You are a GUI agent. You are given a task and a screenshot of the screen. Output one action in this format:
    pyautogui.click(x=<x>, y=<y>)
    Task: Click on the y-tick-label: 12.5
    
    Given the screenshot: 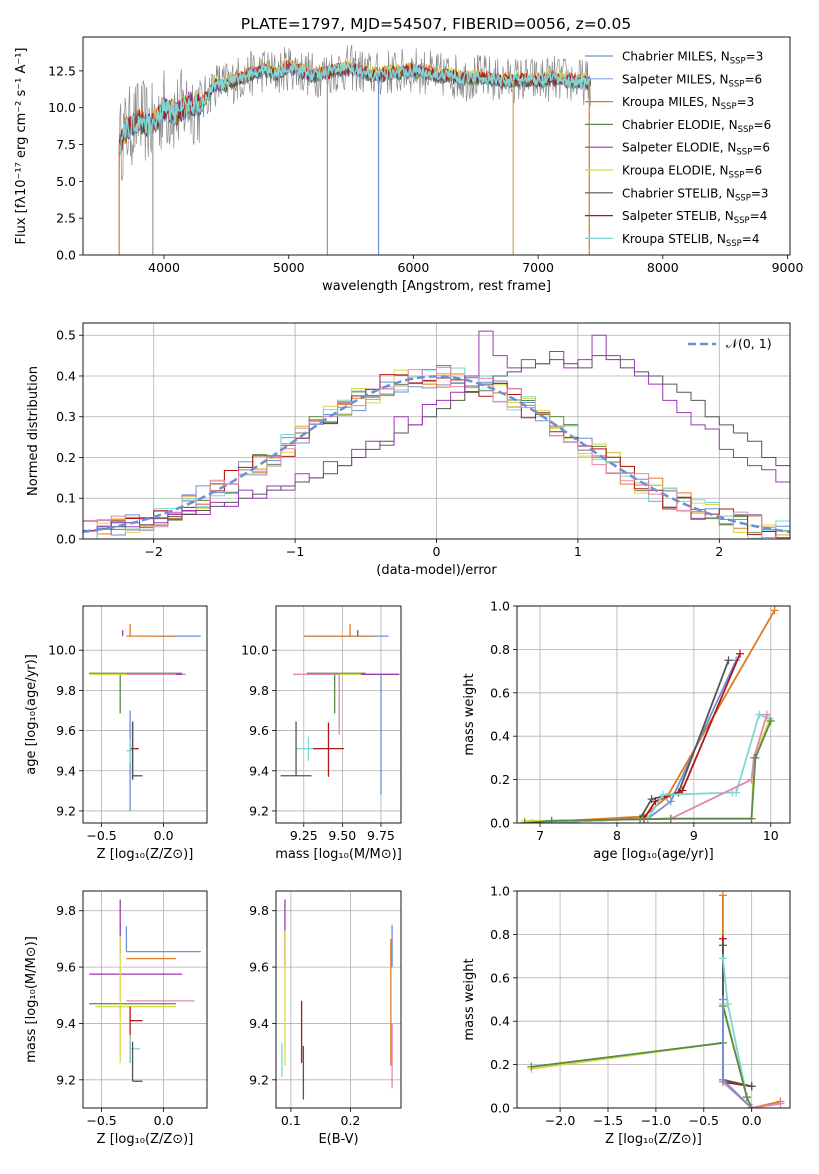 What is the action you would take?
    pyautogui.click(x=62, y=70)
    